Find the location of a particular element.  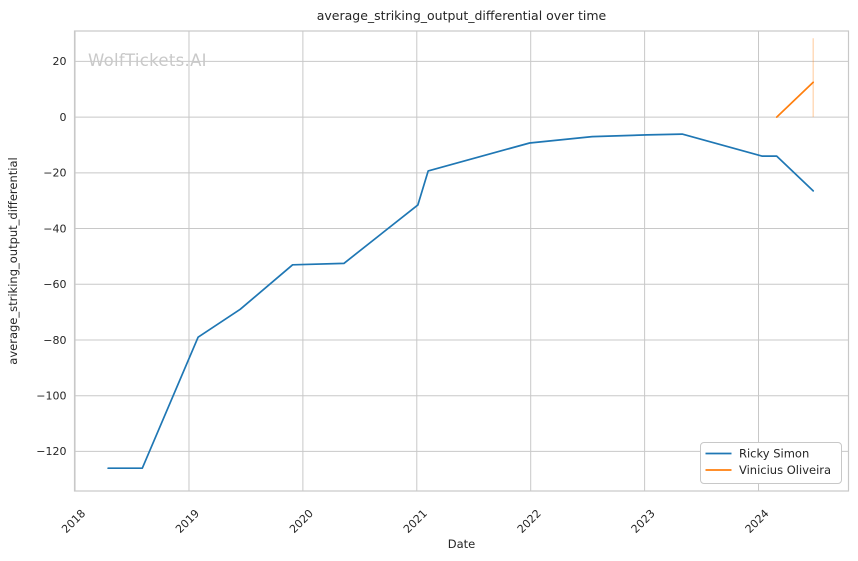

legend-label: Ricky Simon is located at coordinates (774, 454).